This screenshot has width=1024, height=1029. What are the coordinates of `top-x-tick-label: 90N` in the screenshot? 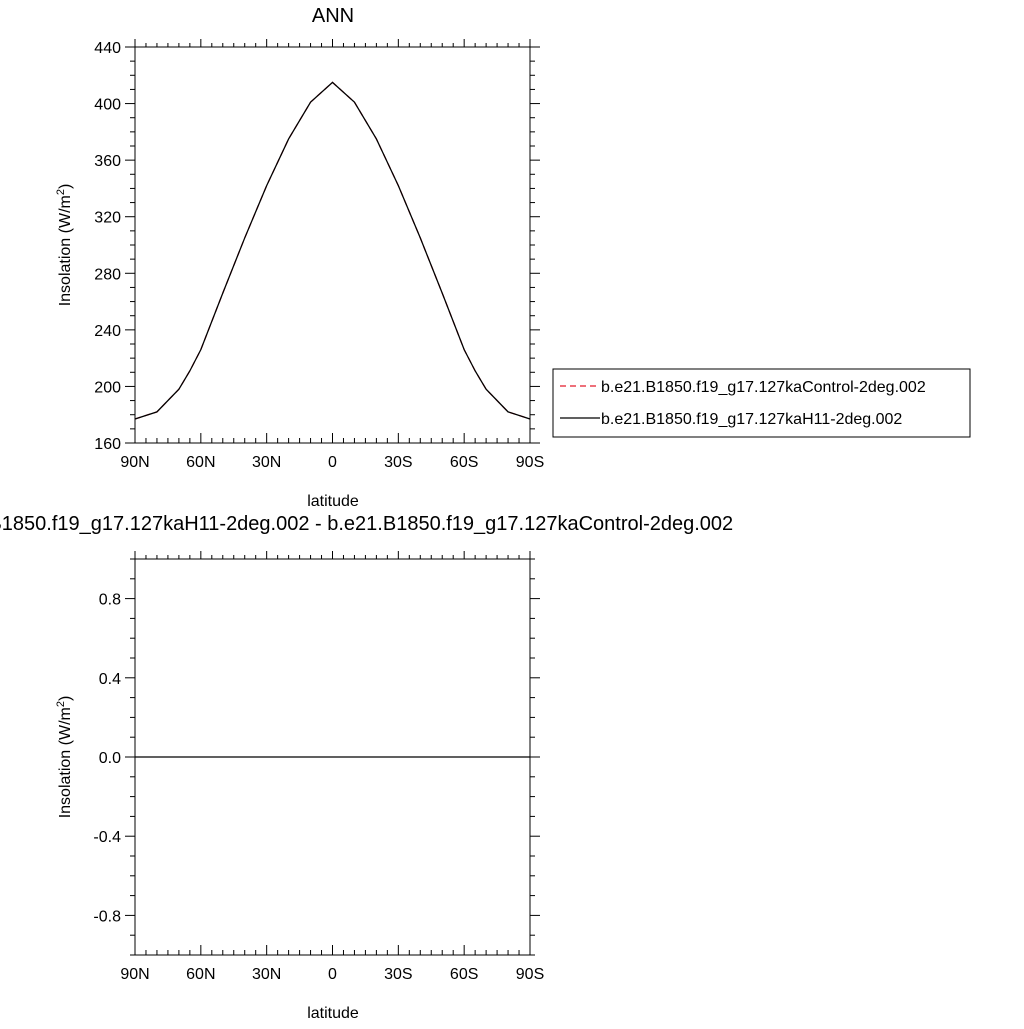 It's located at (134, 462).